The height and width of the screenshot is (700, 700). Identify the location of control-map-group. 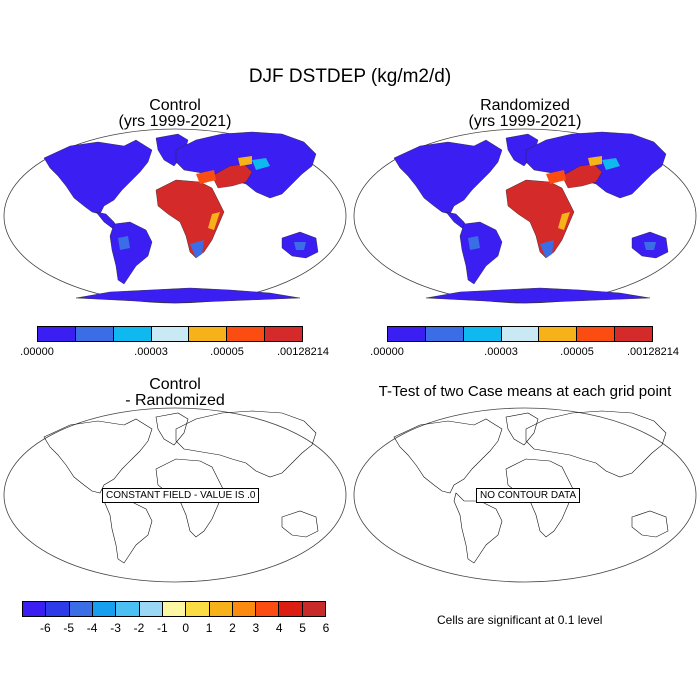
(175, 216).